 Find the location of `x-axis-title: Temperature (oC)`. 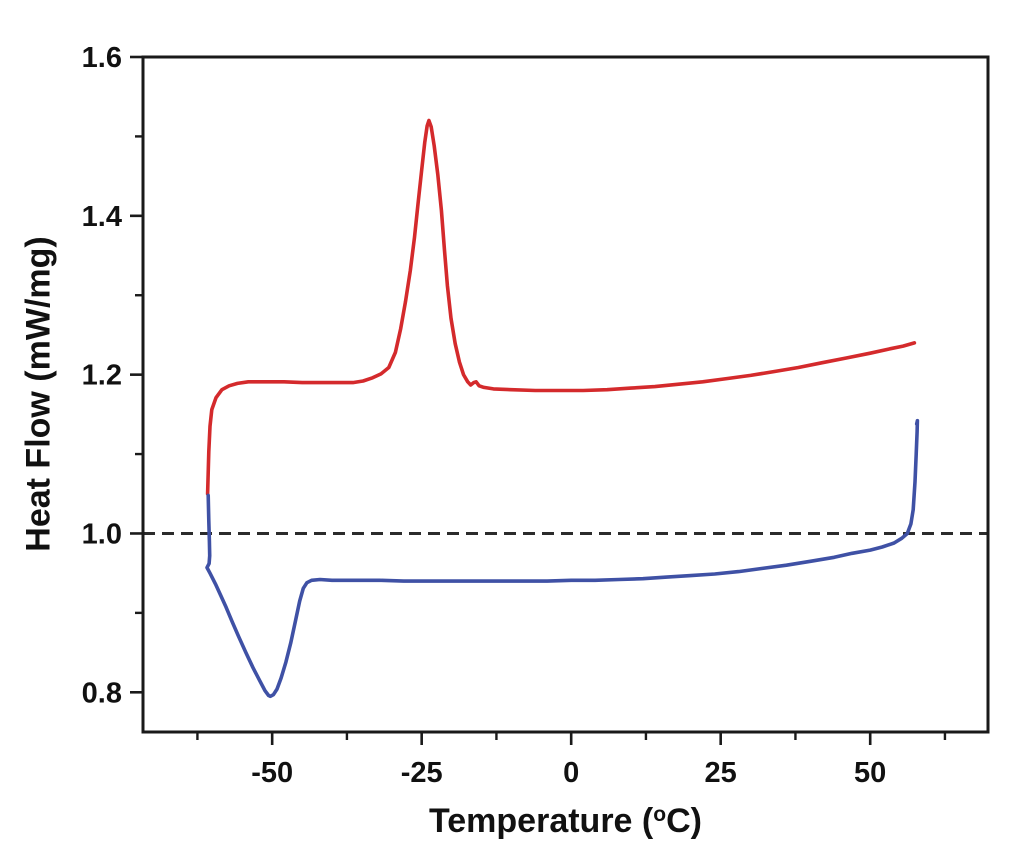

x-axis-title: Temperature (oC) is located at coordinates (565, 821).